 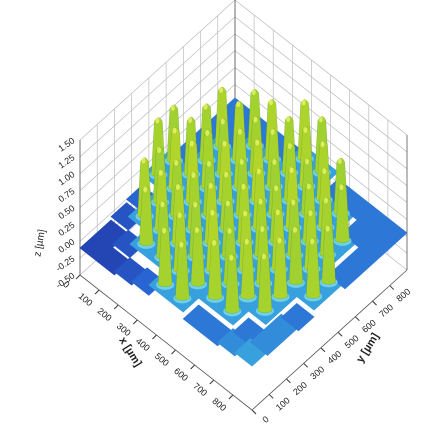 I want to click on x-tick-label: 800, so click(x=219, y=404).